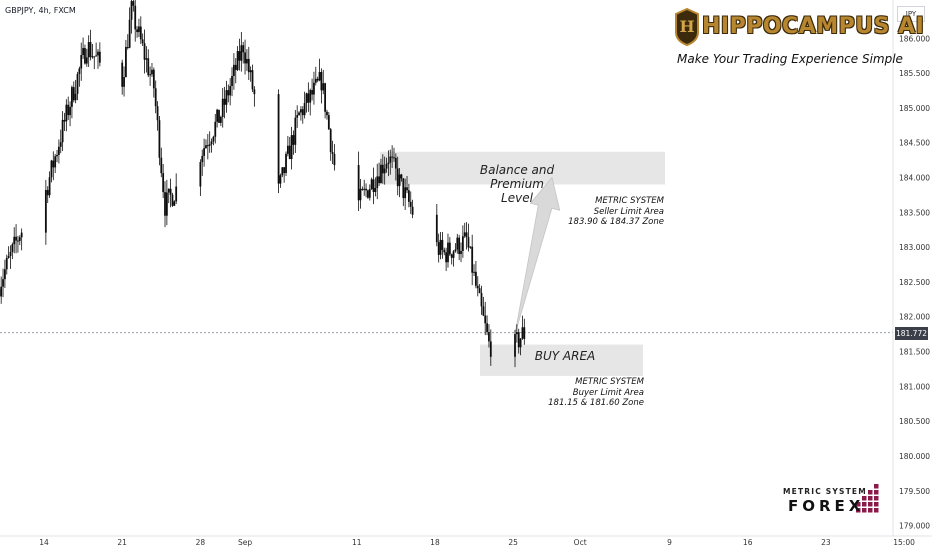 The height and width of the screenshot is (550, 932). I want to click on time-tick-label: 18, so click(435, 542).